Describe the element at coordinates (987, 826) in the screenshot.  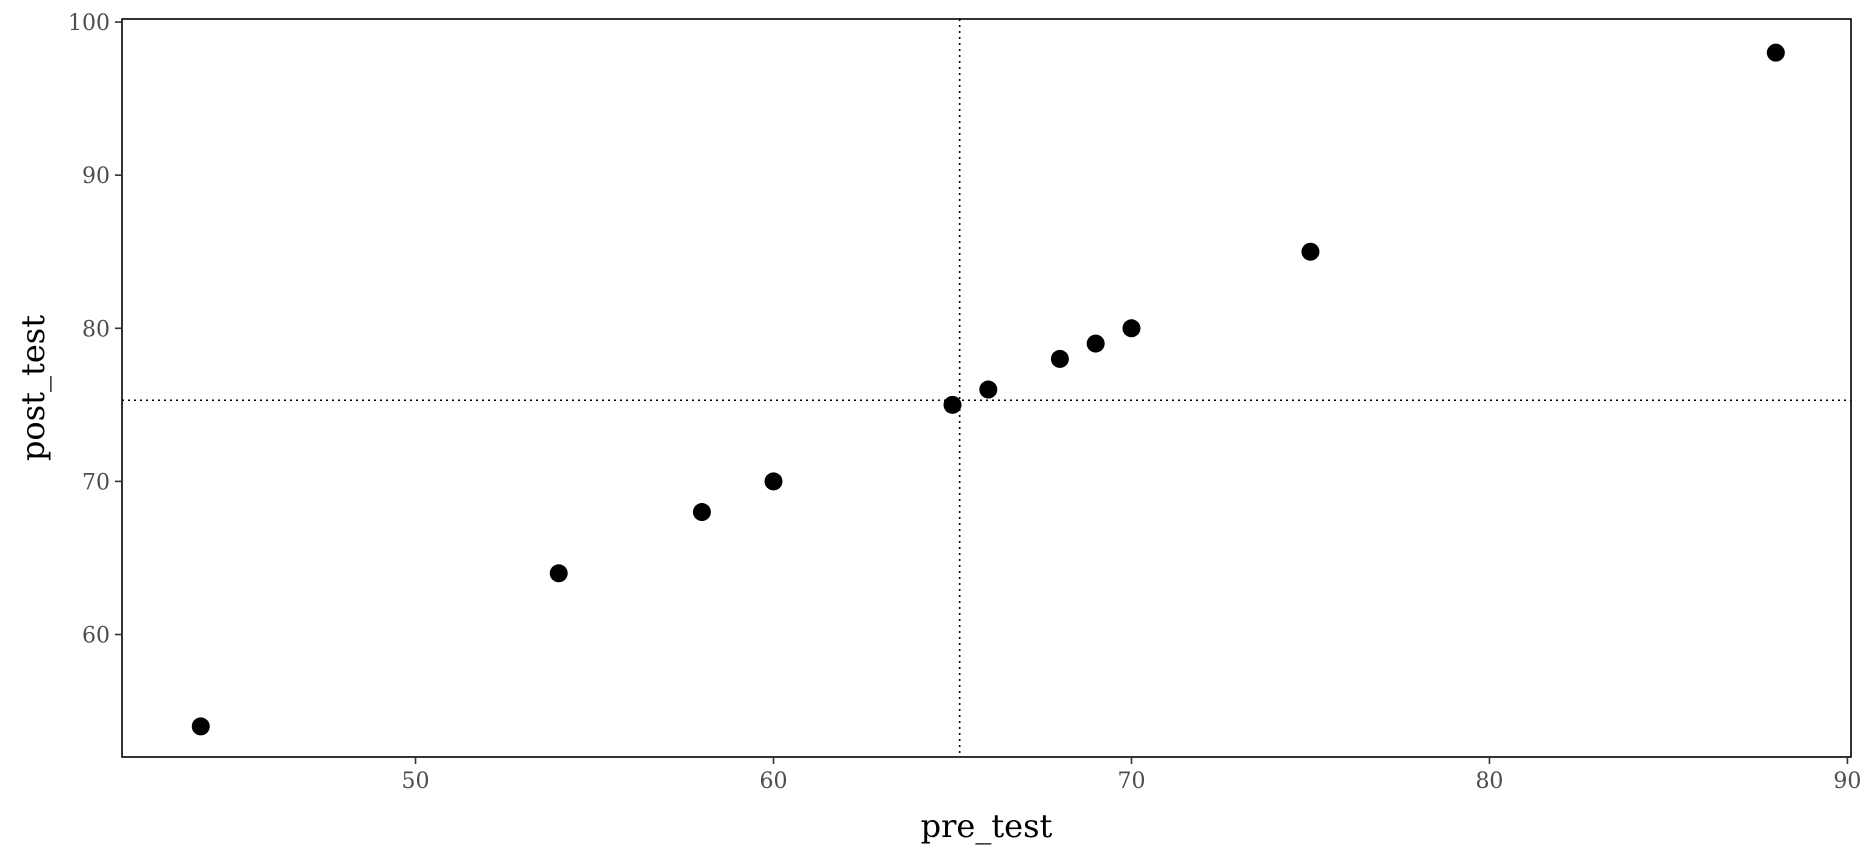
I see `x-axis-title: pre_test` at that location.